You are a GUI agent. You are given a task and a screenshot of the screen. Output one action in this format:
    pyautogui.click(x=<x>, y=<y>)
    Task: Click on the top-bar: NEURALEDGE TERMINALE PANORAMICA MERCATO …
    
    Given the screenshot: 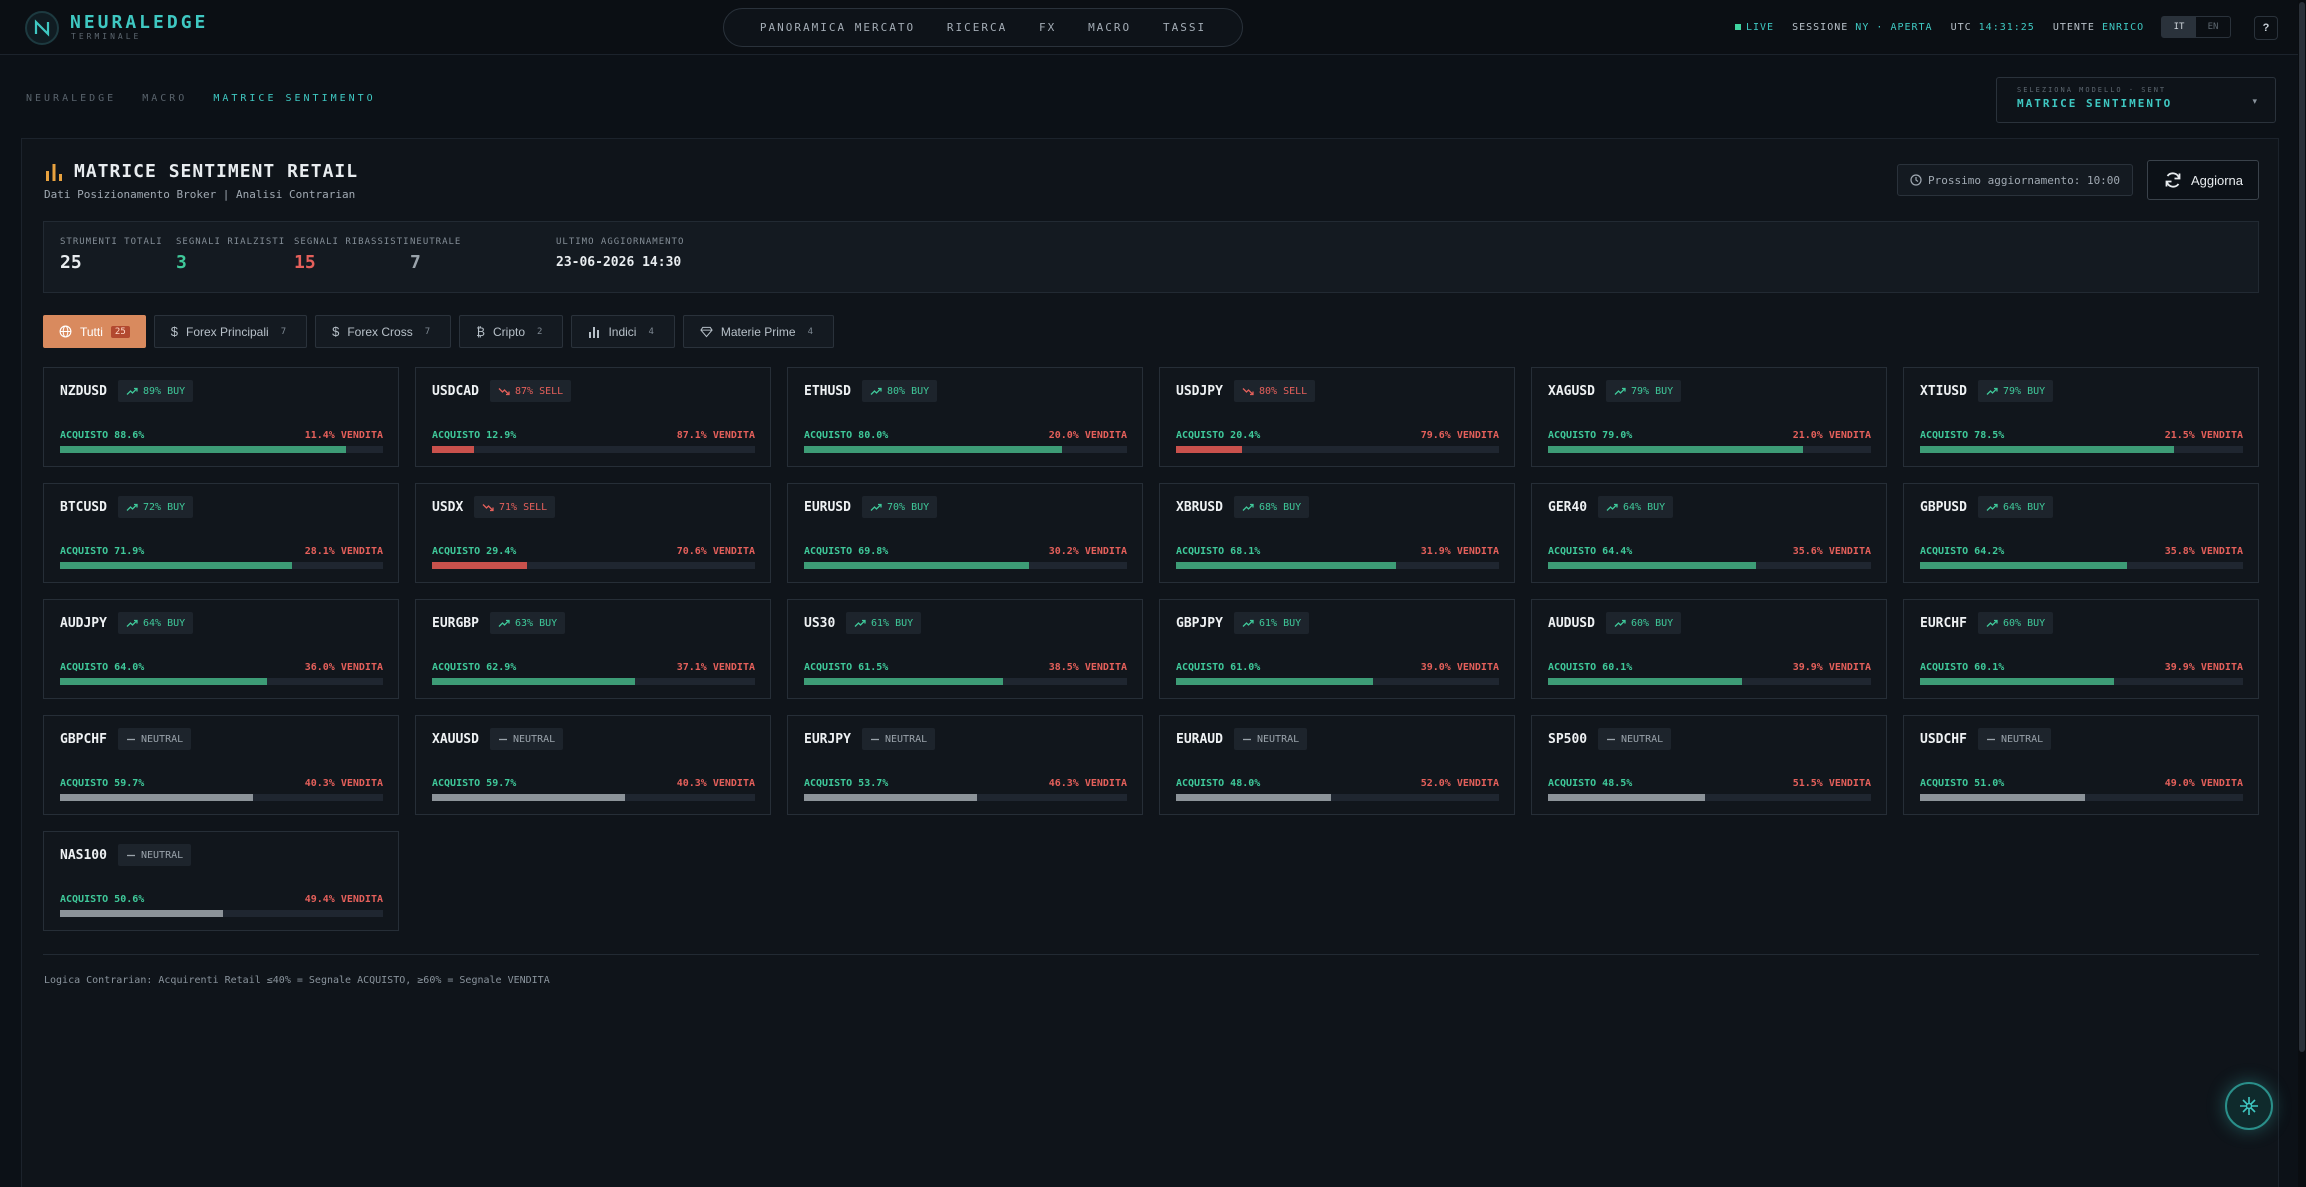 What is the action you would take?
    pyautogui.click(x=1153, y=27)
    